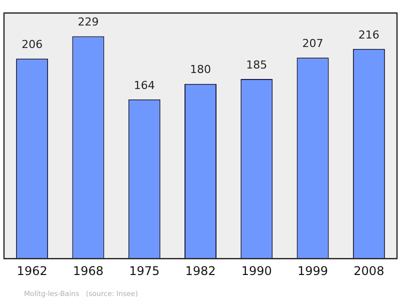 The image size is (400, 299). I want to click on x-tick-label: 1962, so click(32, 271).